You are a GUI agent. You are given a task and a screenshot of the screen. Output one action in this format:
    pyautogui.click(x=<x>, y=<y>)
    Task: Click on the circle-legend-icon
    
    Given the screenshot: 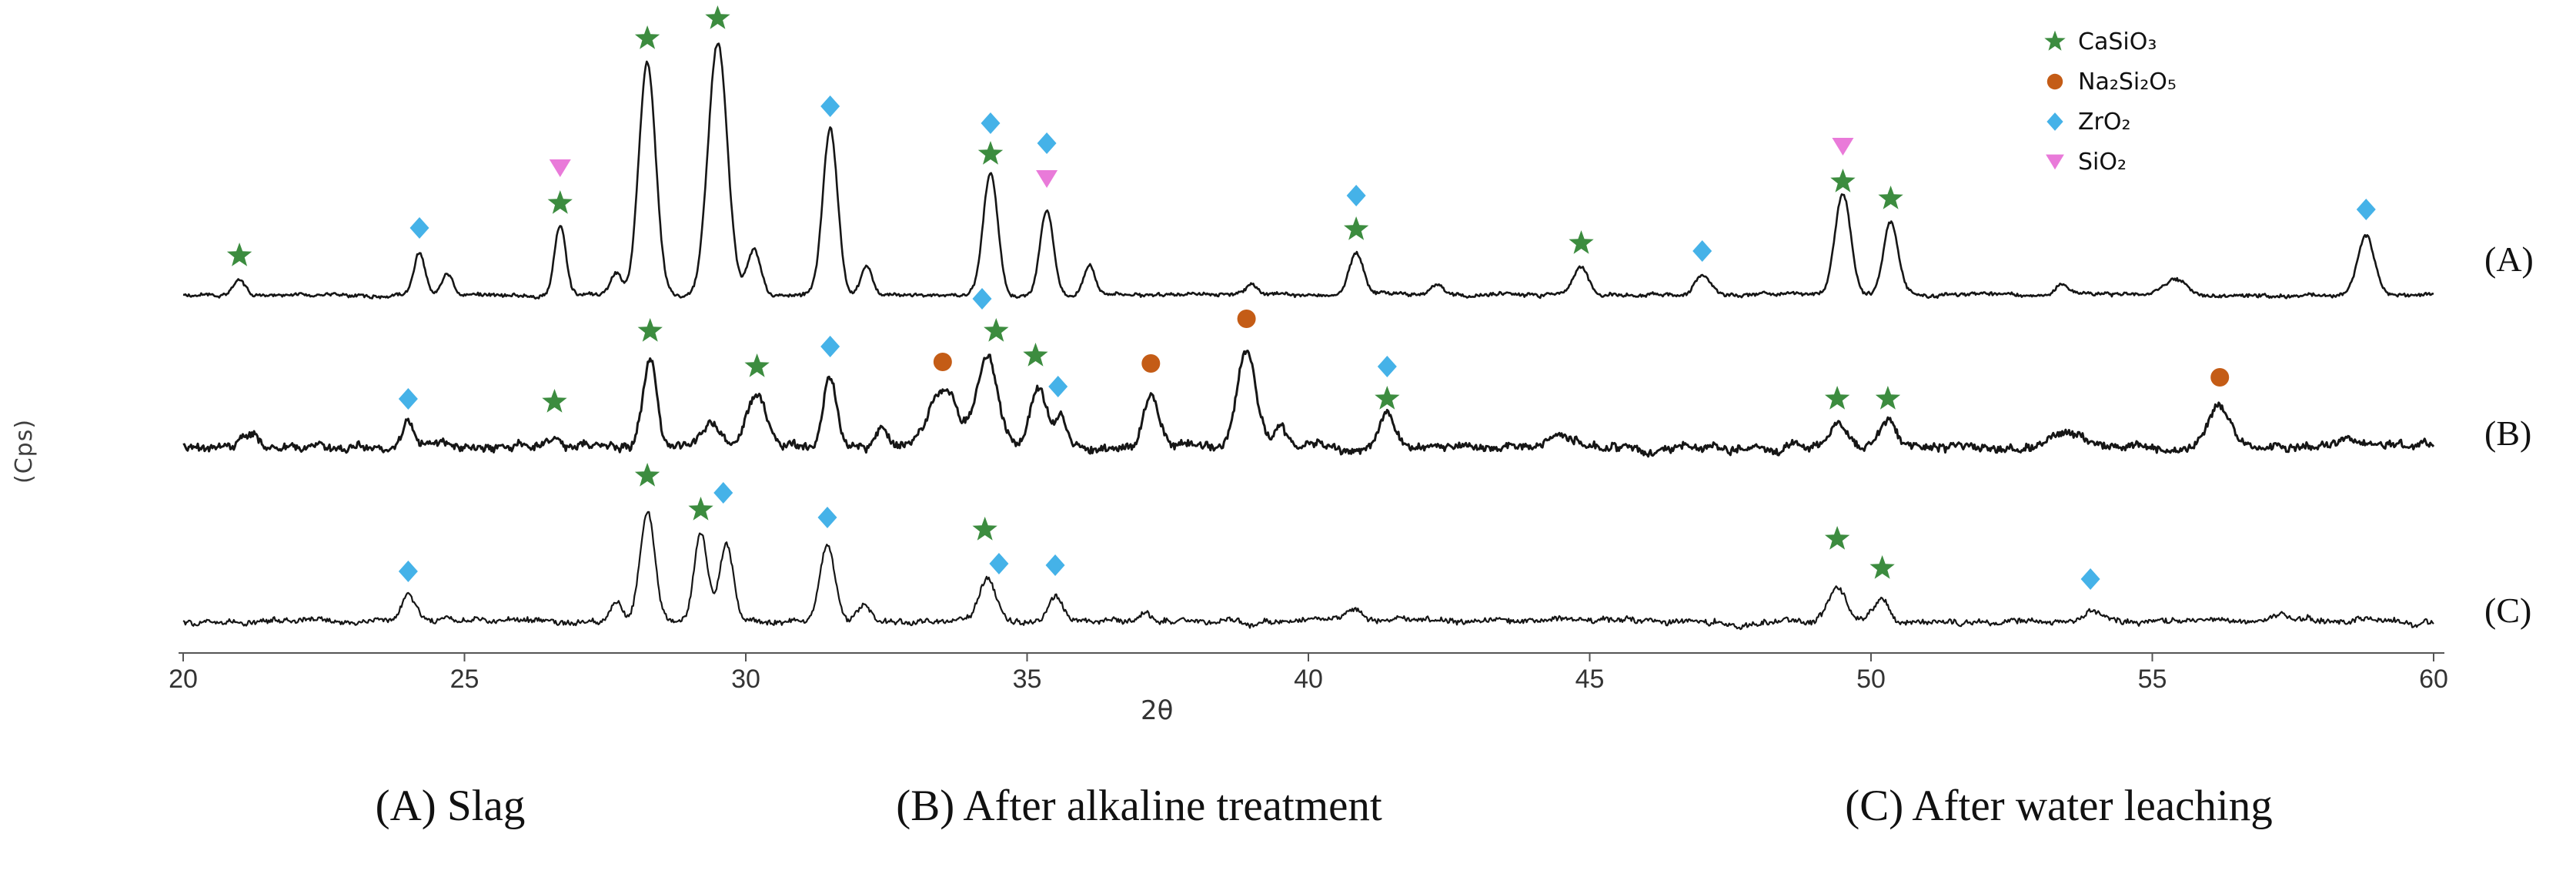 What is the action you would take?
    pyautogui.click(x=2054, y=81)
    